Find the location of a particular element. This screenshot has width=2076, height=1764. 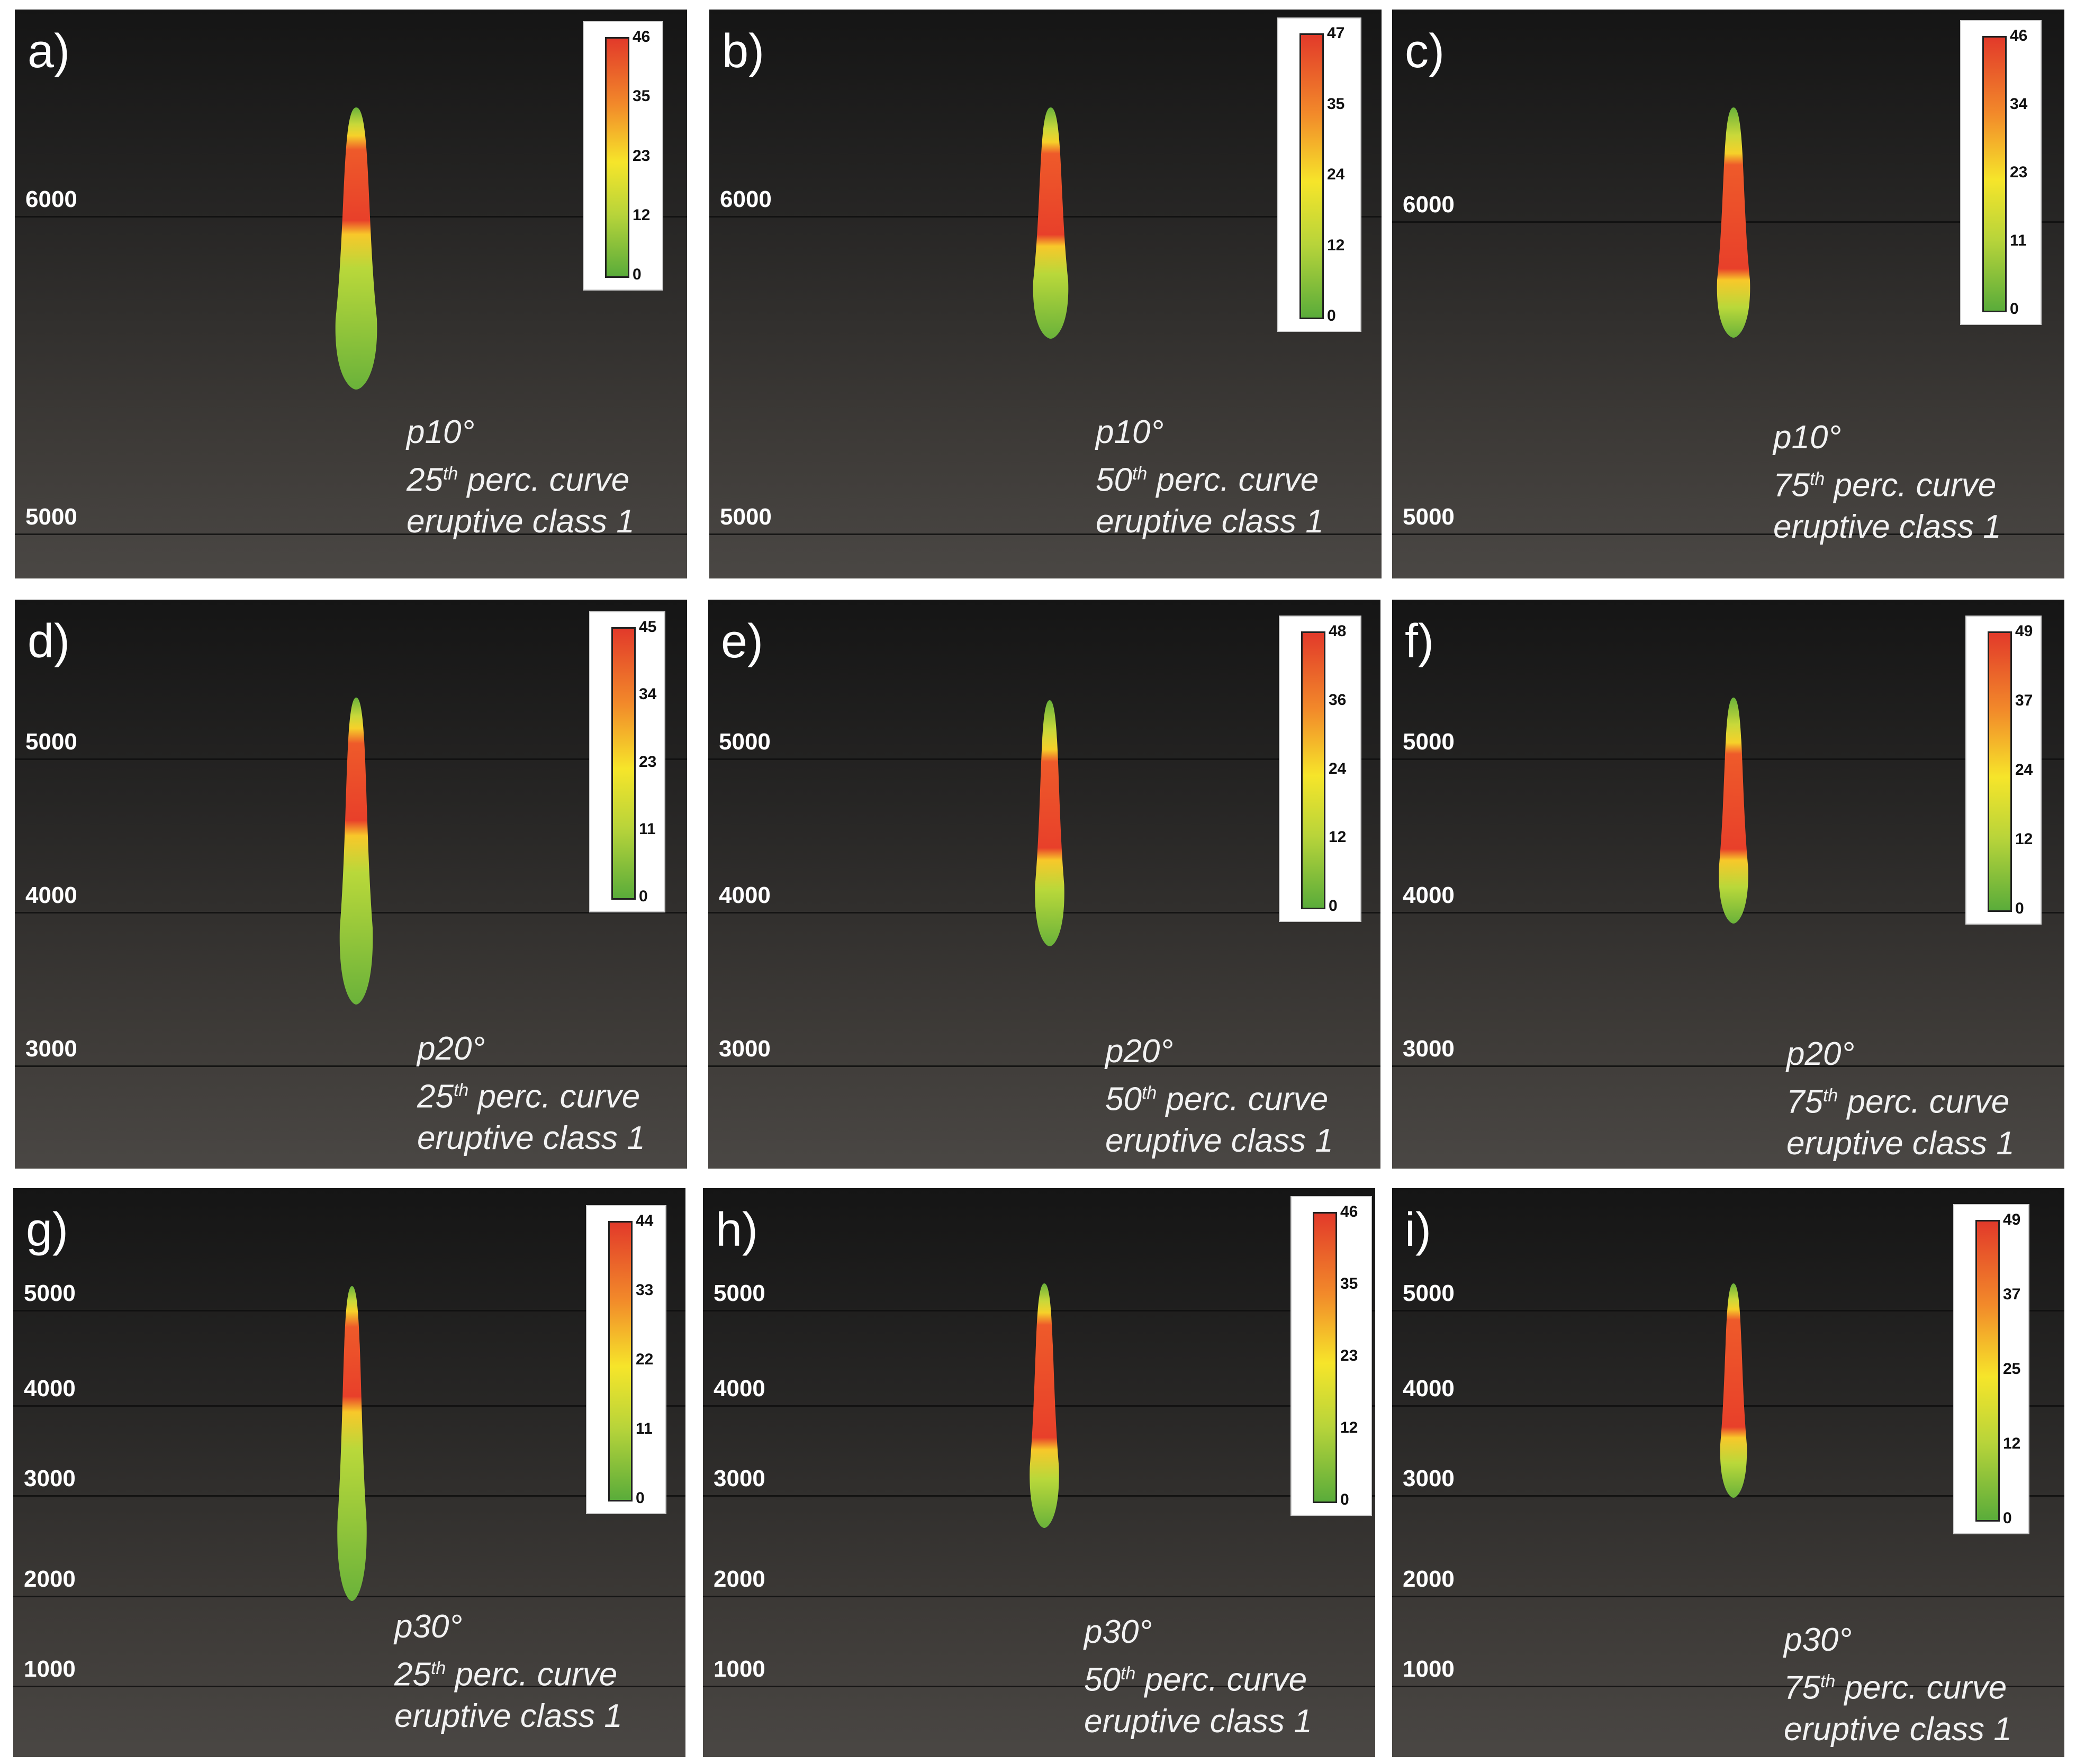

color-scale-legend: 44 33 22 11 0 is located at coordinates (626, 1359).